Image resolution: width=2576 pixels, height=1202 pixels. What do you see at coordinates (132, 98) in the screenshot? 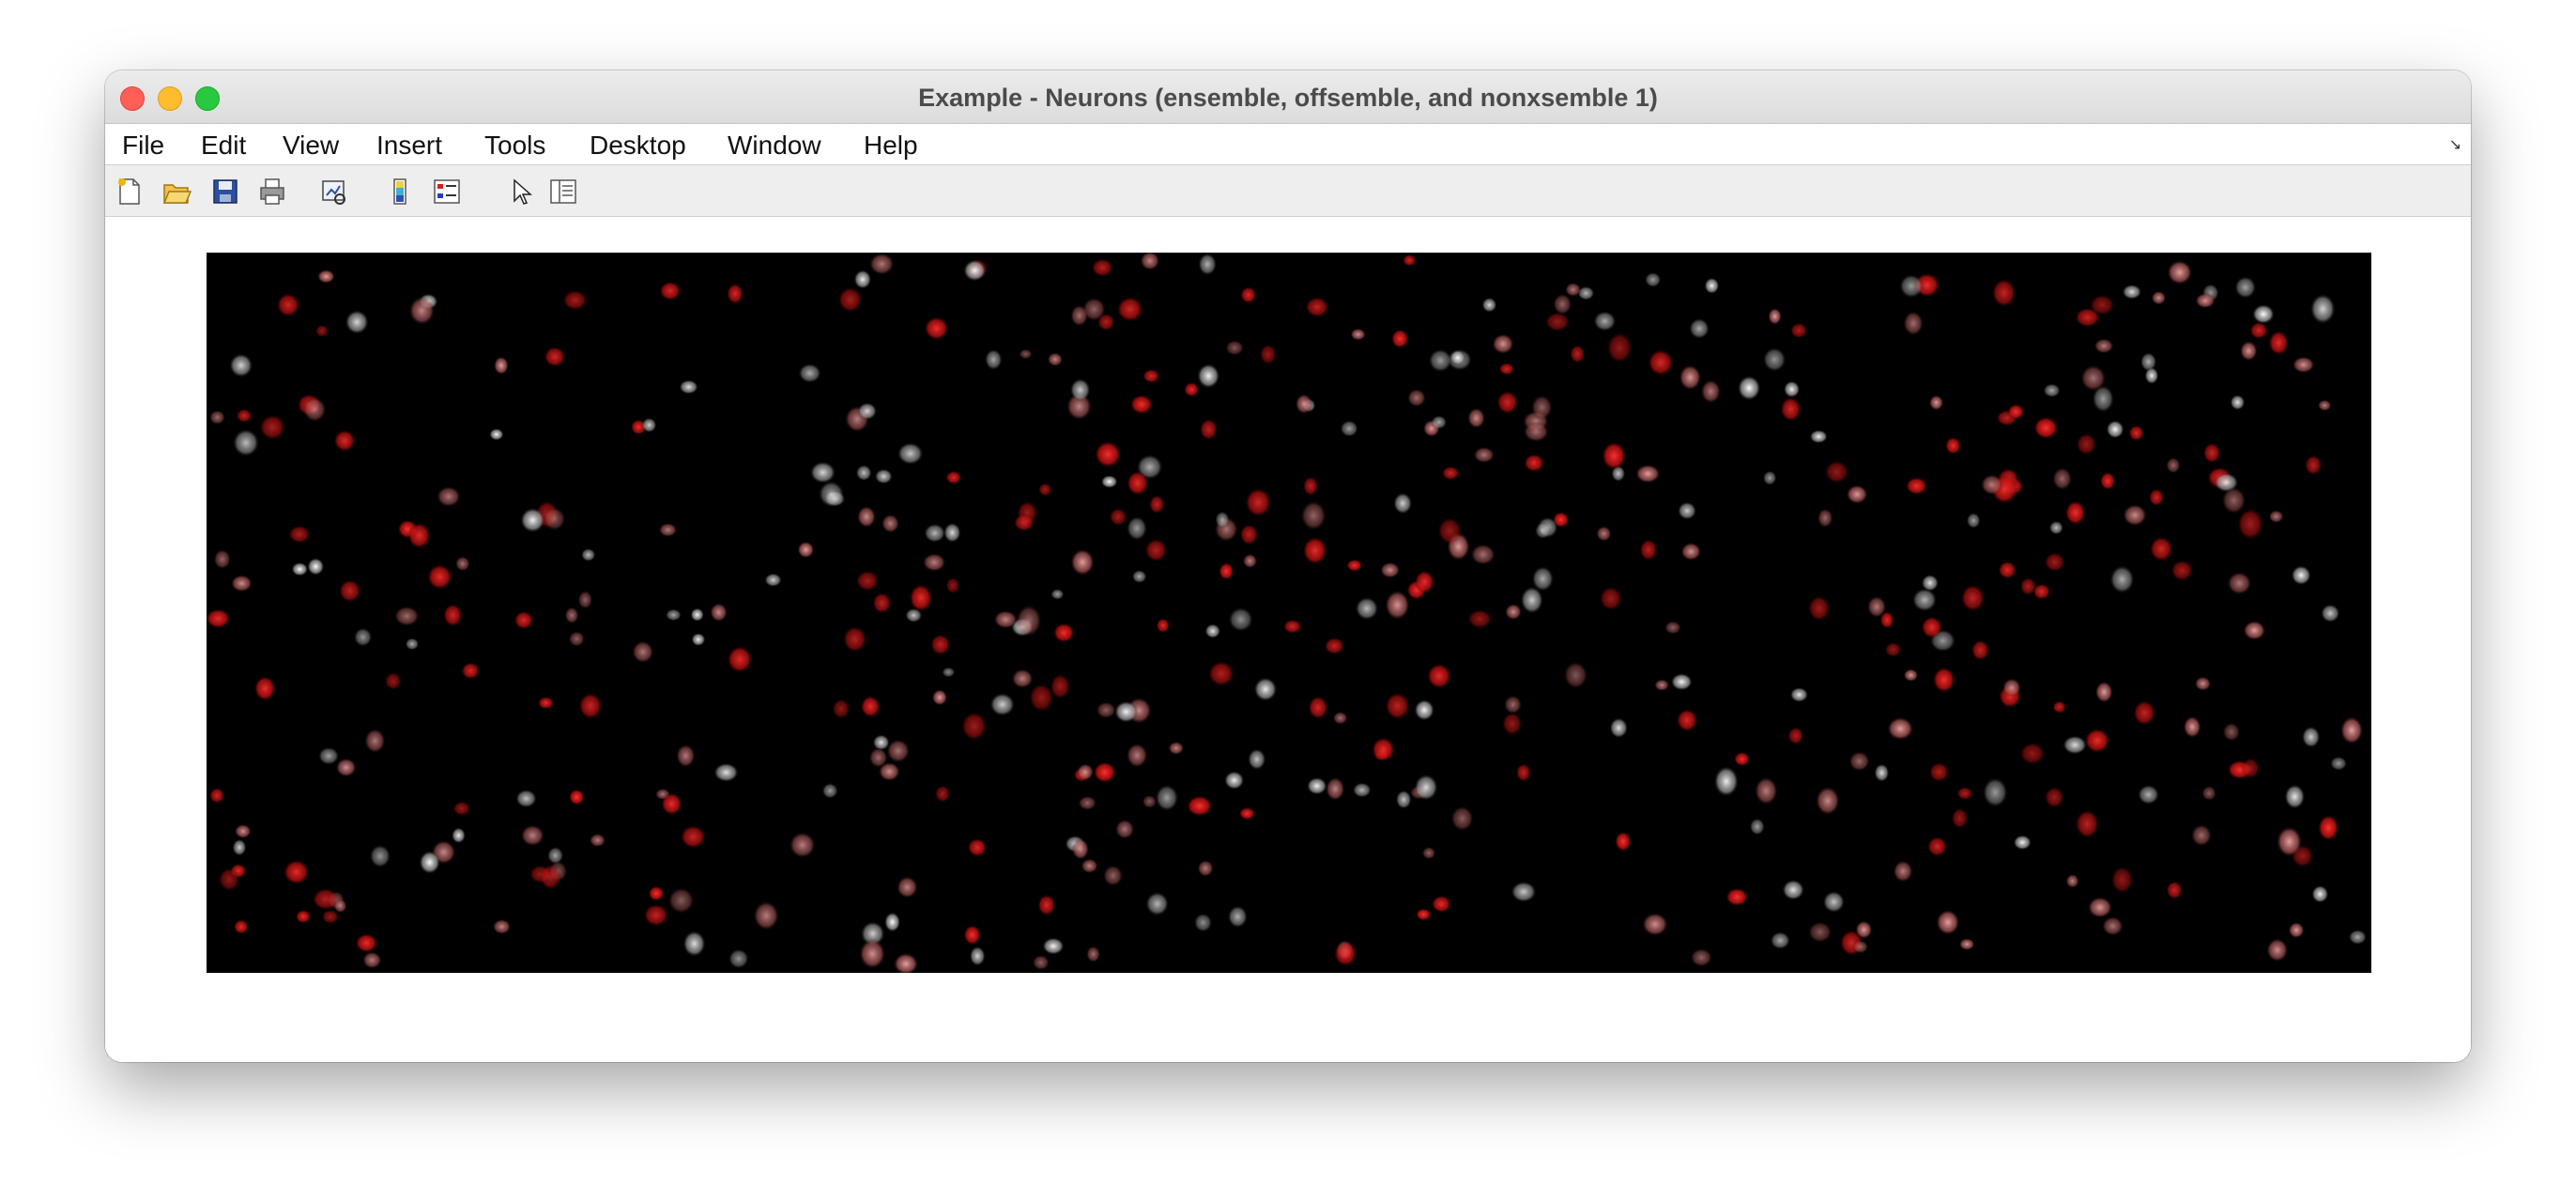
I see `close-button` at bounding box center [132, 98].